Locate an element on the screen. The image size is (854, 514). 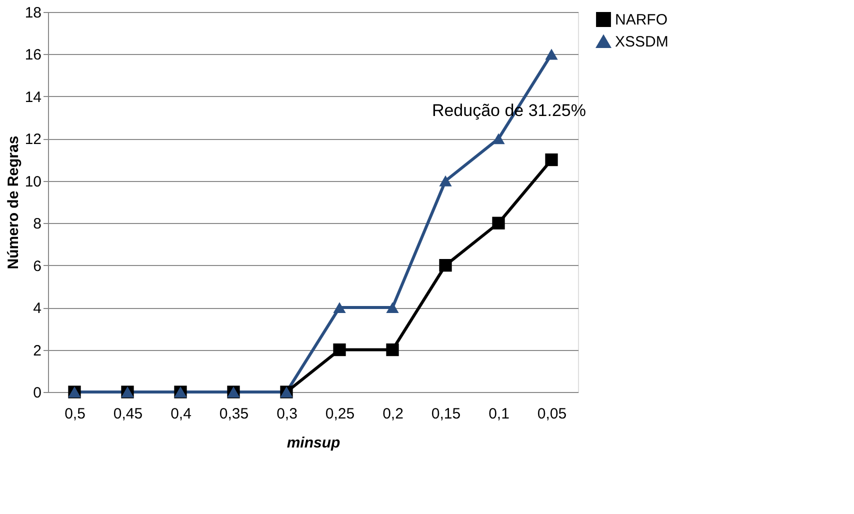
y-tick-label: 4 is located at coordinates (37, 309).